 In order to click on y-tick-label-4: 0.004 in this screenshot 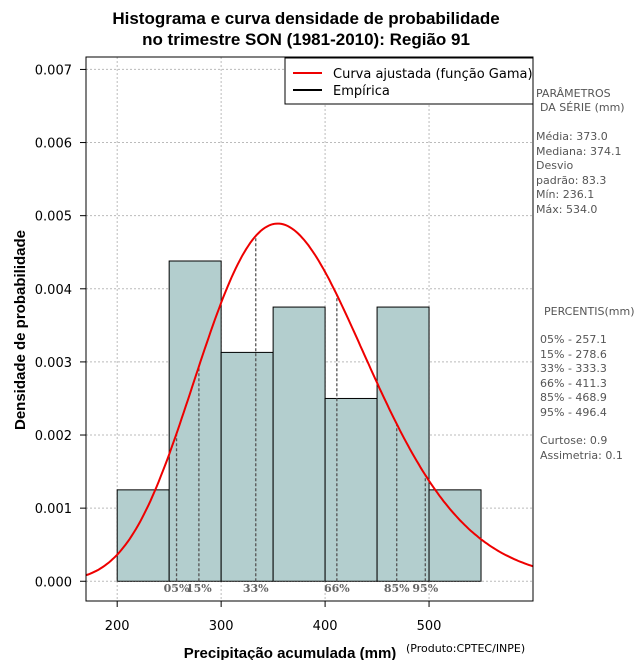, I will do `click(53, 290)`.